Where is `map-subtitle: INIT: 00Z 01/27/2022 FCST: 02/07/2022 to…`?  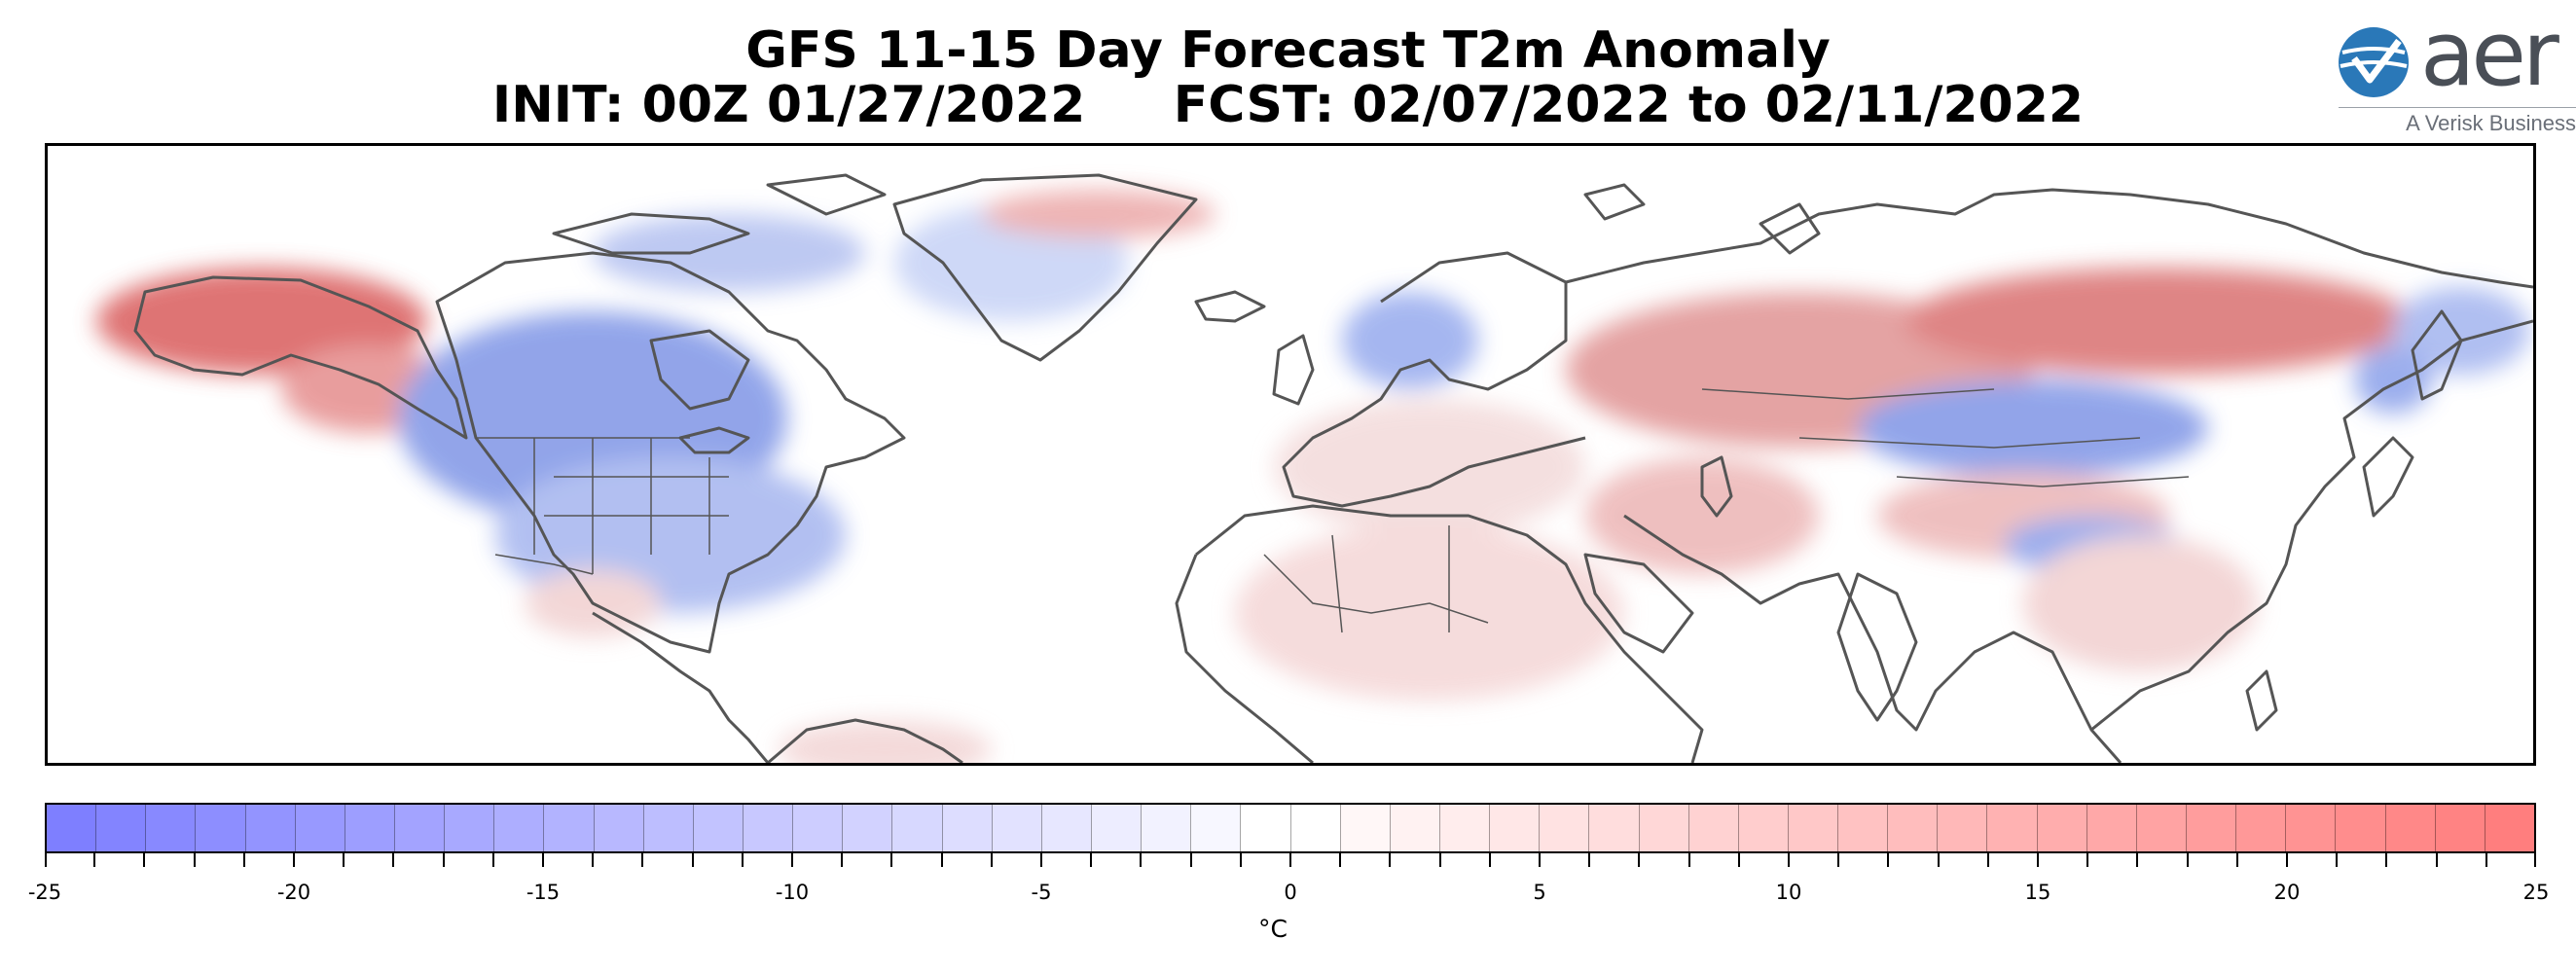 map-subtitle: INIT: 00Z 01/27/2022 FCST: 02/07/2022 to… is located at coordinates (1288, 105).